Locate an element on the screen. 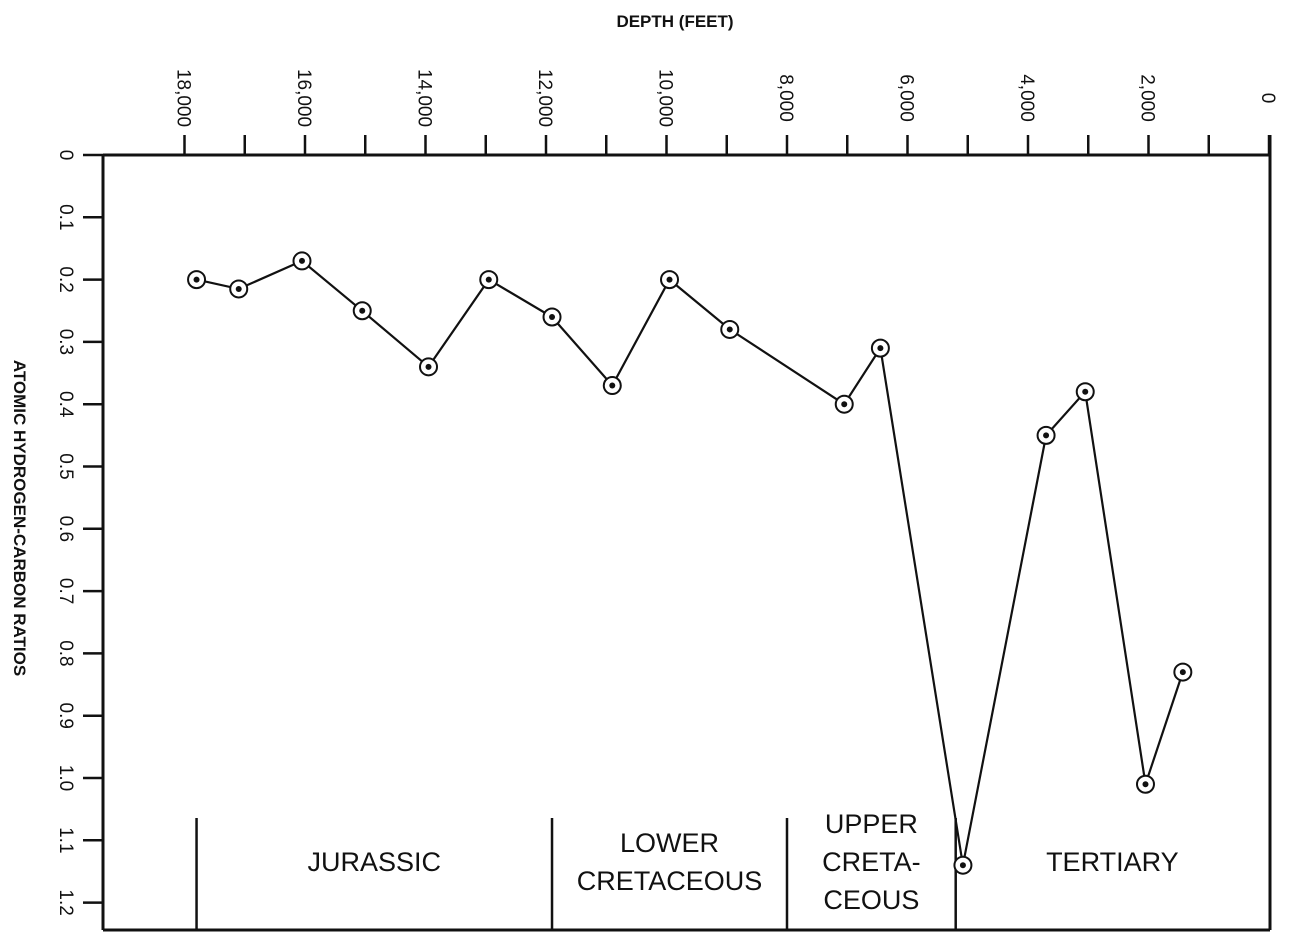  period-label-line: LOWER is located at coordinates (669, 843).